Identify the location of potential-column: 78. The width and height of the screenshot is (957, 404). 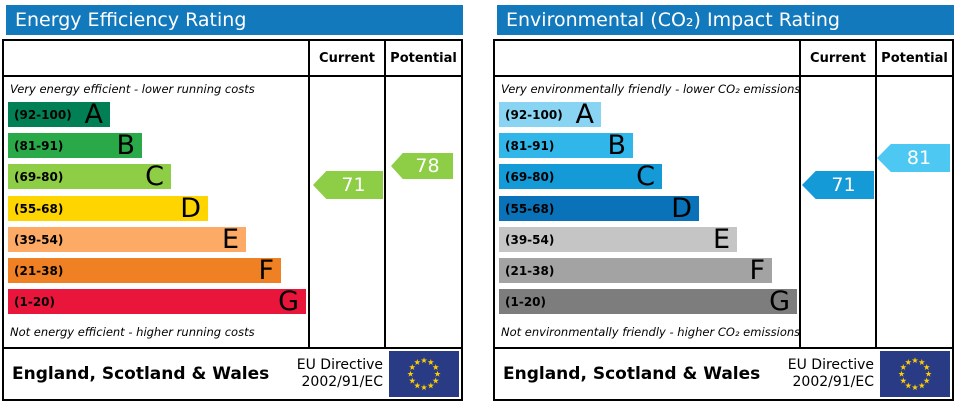
(422, 212).